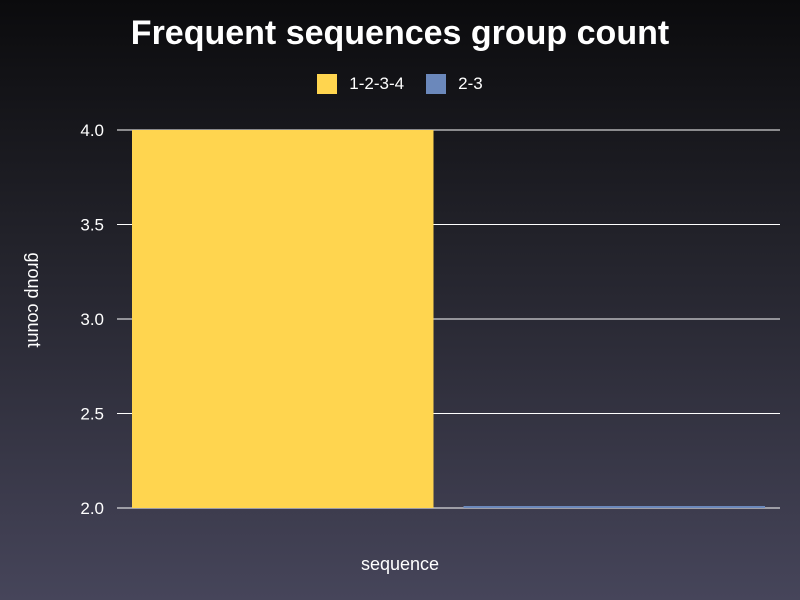 The height and width of the screenshot is (600, 800). I want to click on y-tick-label: 3.0, so click(92, 319).